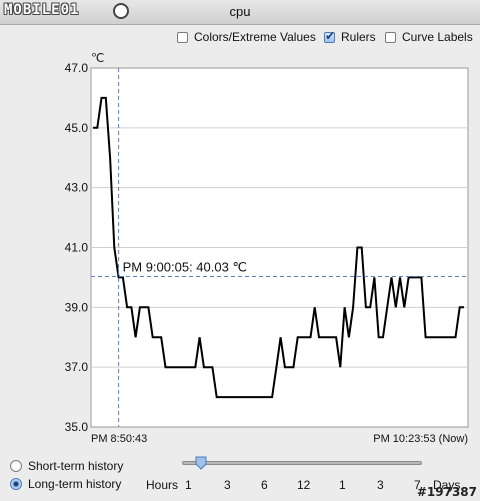 This screenshot has width=480, height=501. I want to click on curve-labels-label: Curve Labels, so click(437, 37).